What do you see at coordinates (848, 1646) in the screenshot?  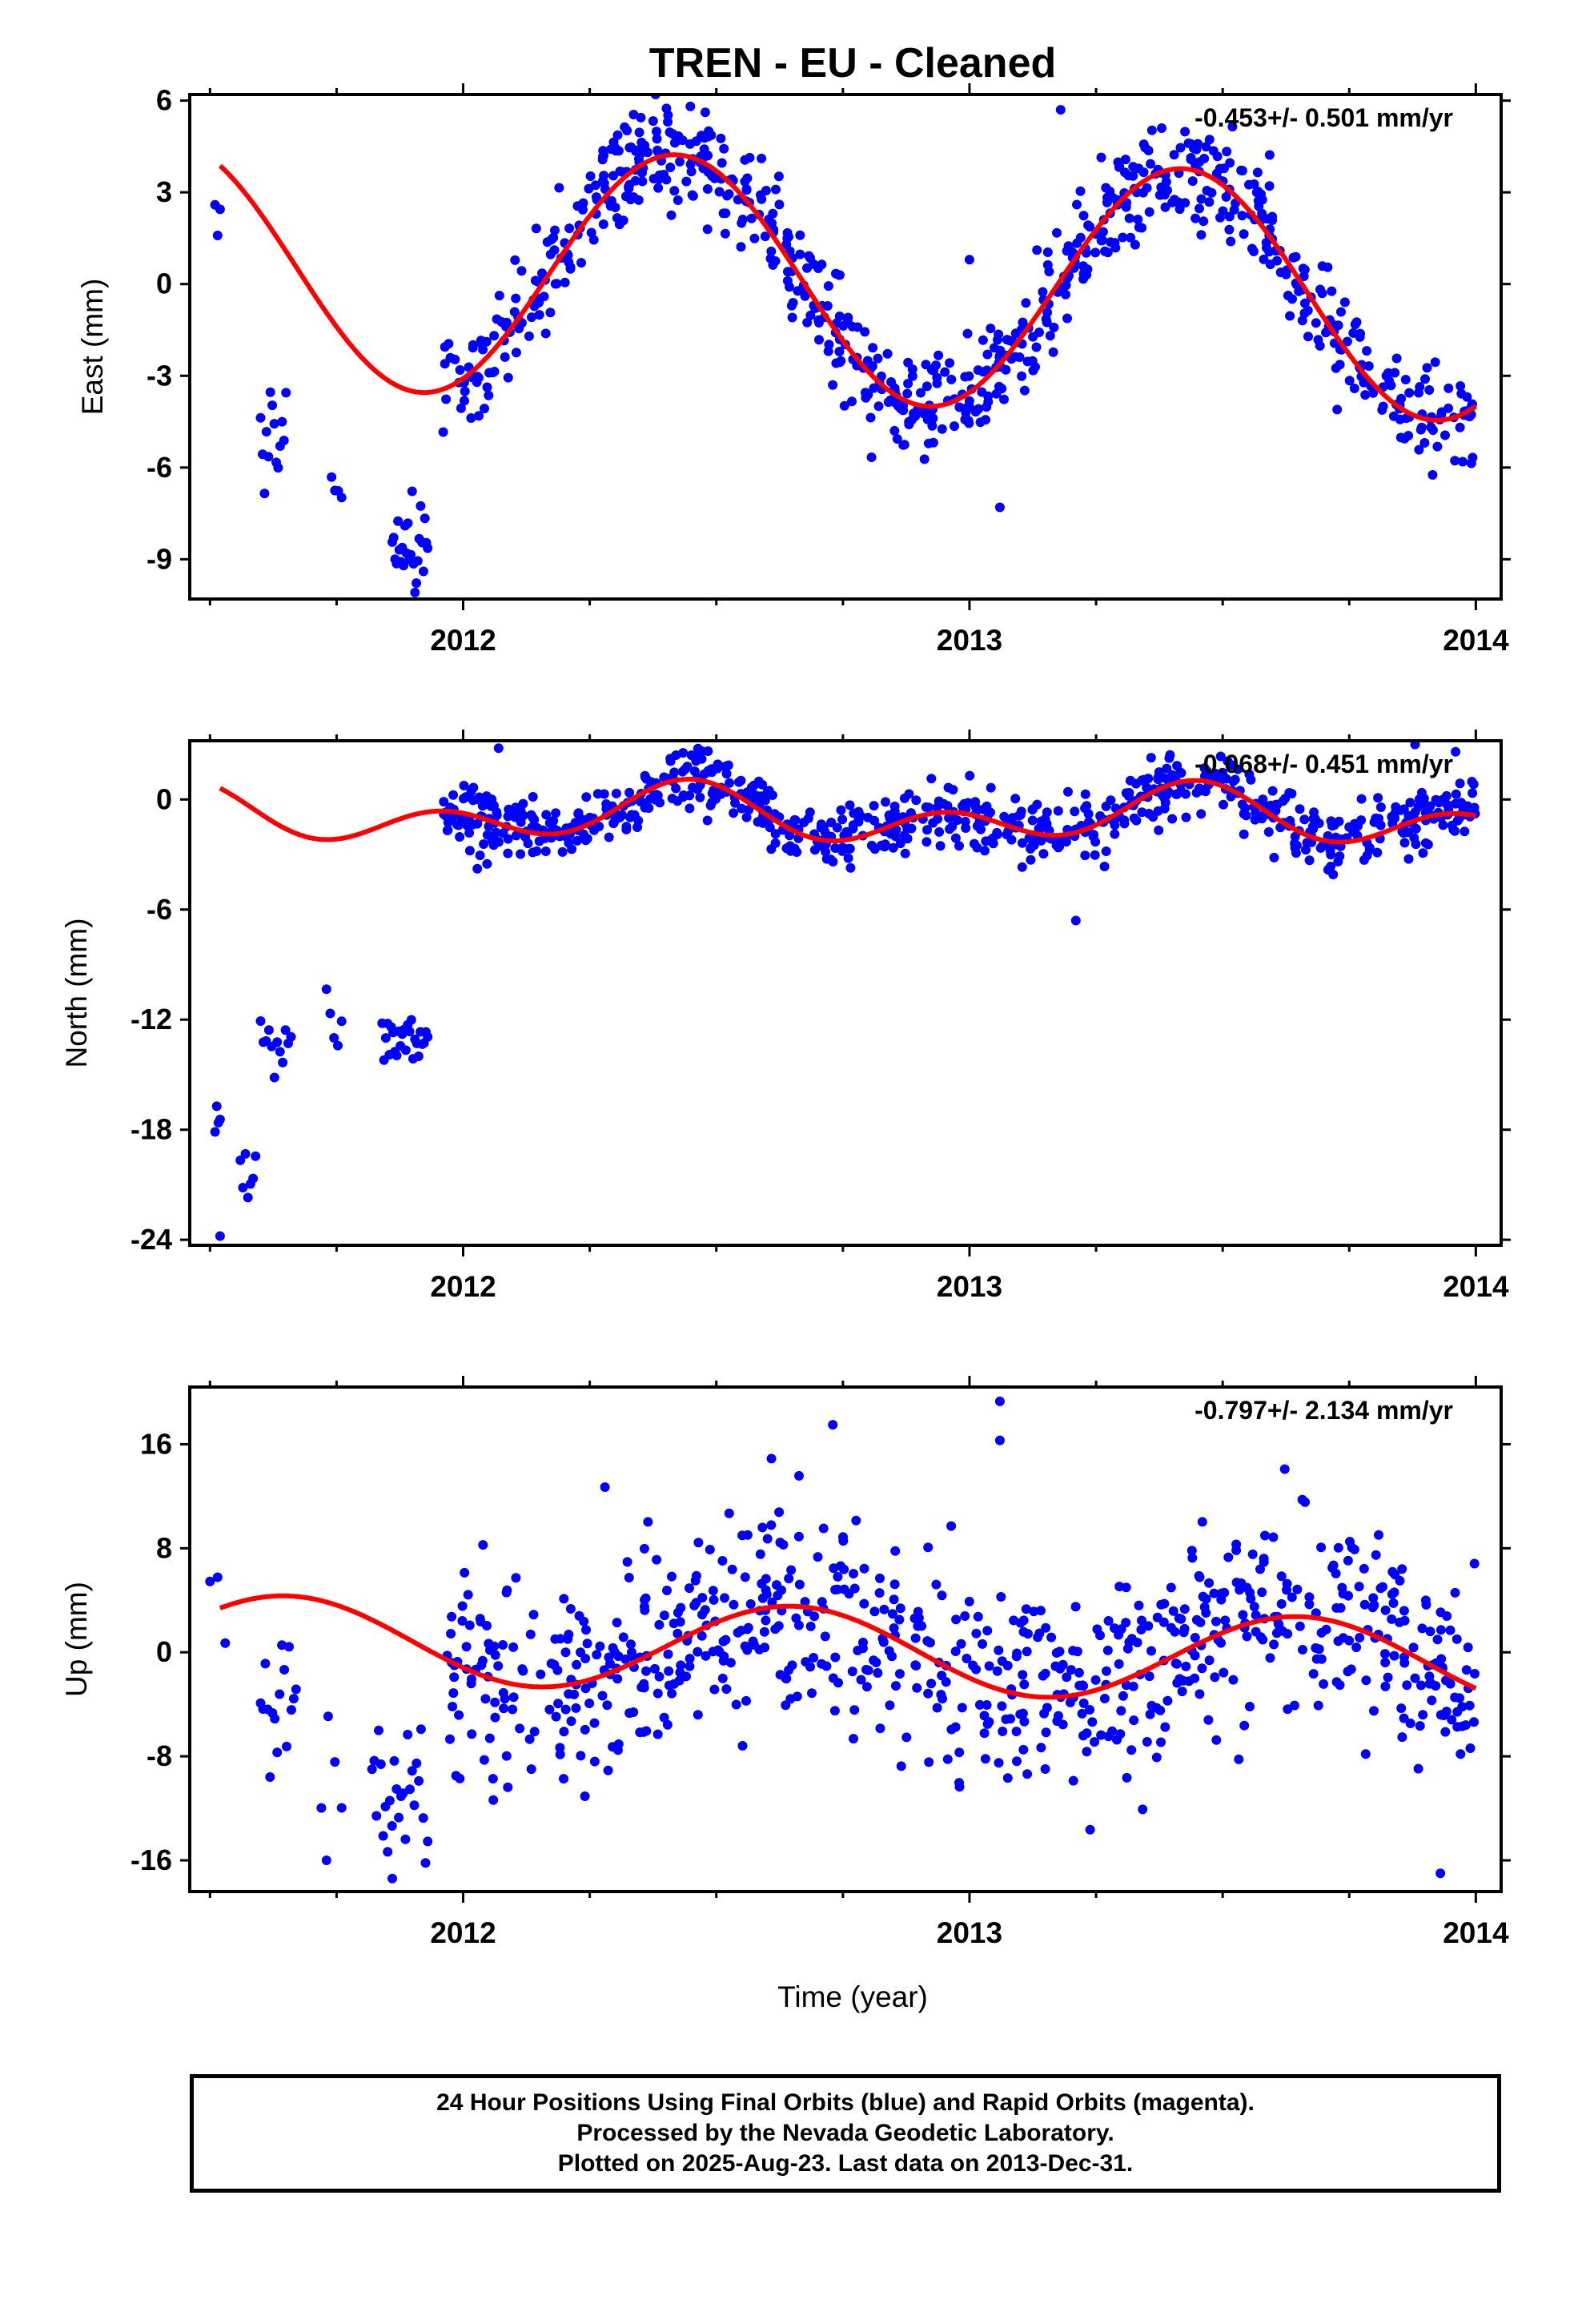 I see `model-curve-up` at bounding box center [848, 1646].